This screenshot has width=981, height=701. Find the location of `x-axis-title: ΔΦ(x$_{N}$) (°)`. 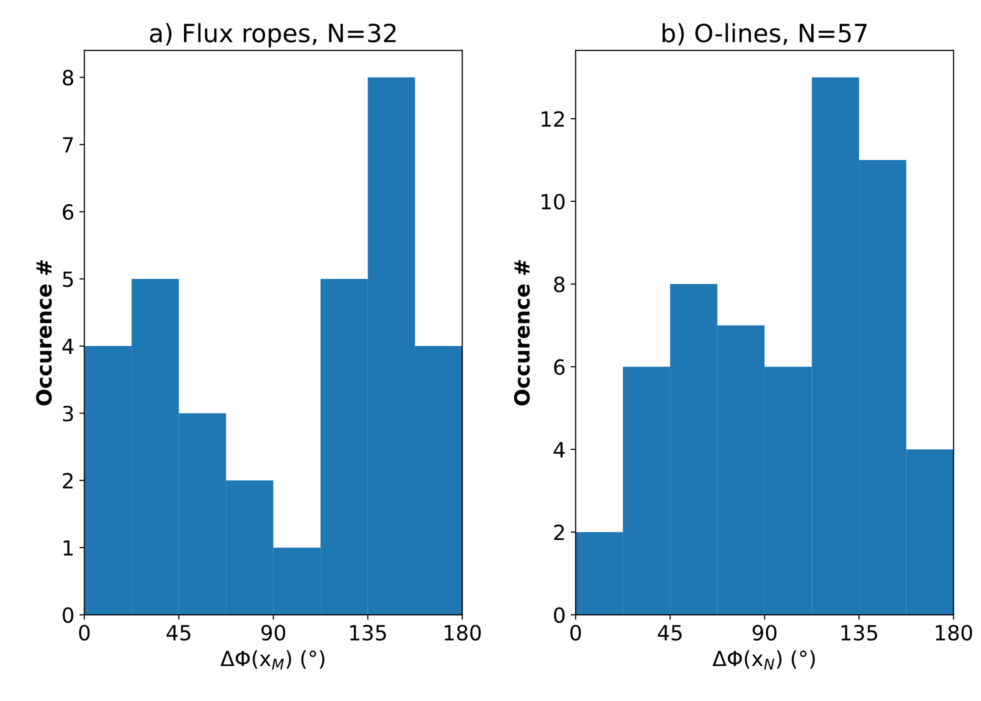

x-axis-title: ΔΦ(x$_{N}$) (°) is located at coordinates (763, 660).